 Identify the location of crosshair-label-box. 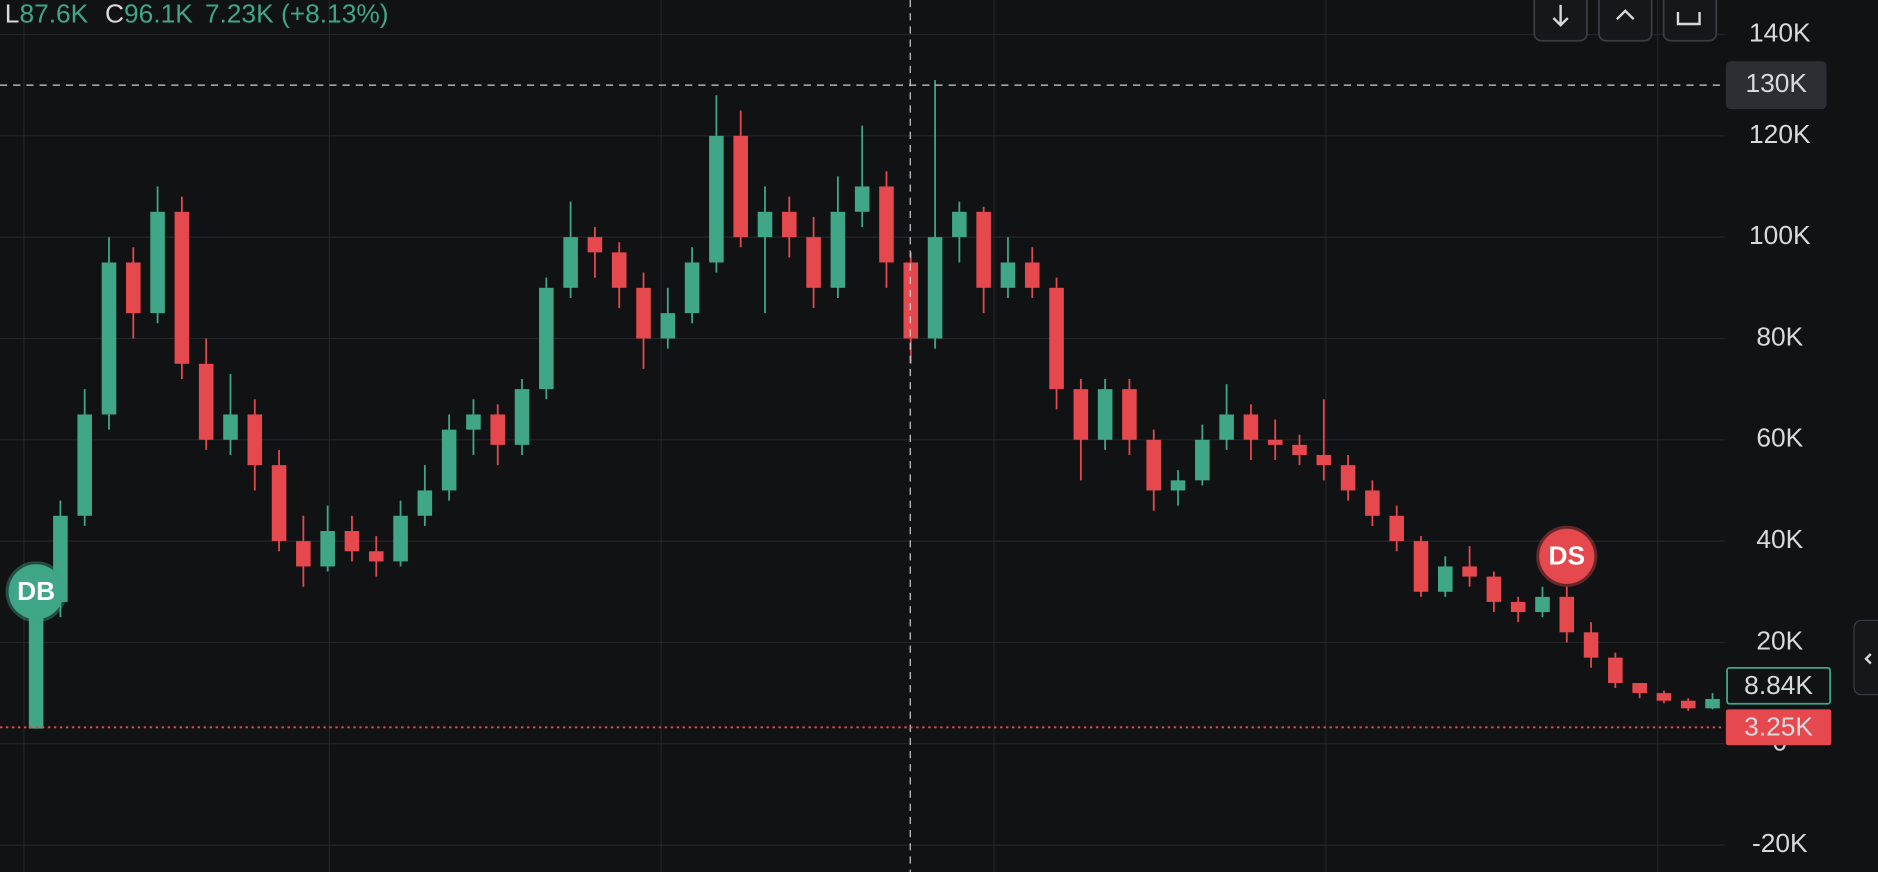
(1776, 85).